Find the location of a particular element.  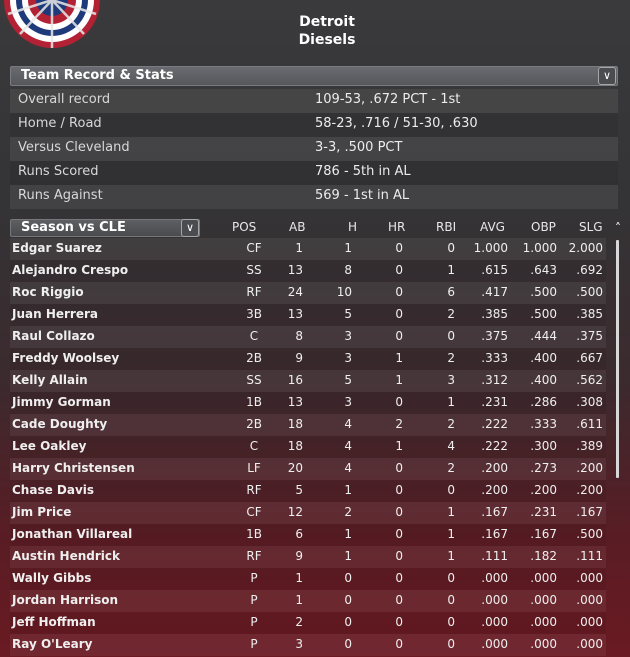

record-row: Runs Scored 786 - 5th in AL is located at coordinates (314, 173).